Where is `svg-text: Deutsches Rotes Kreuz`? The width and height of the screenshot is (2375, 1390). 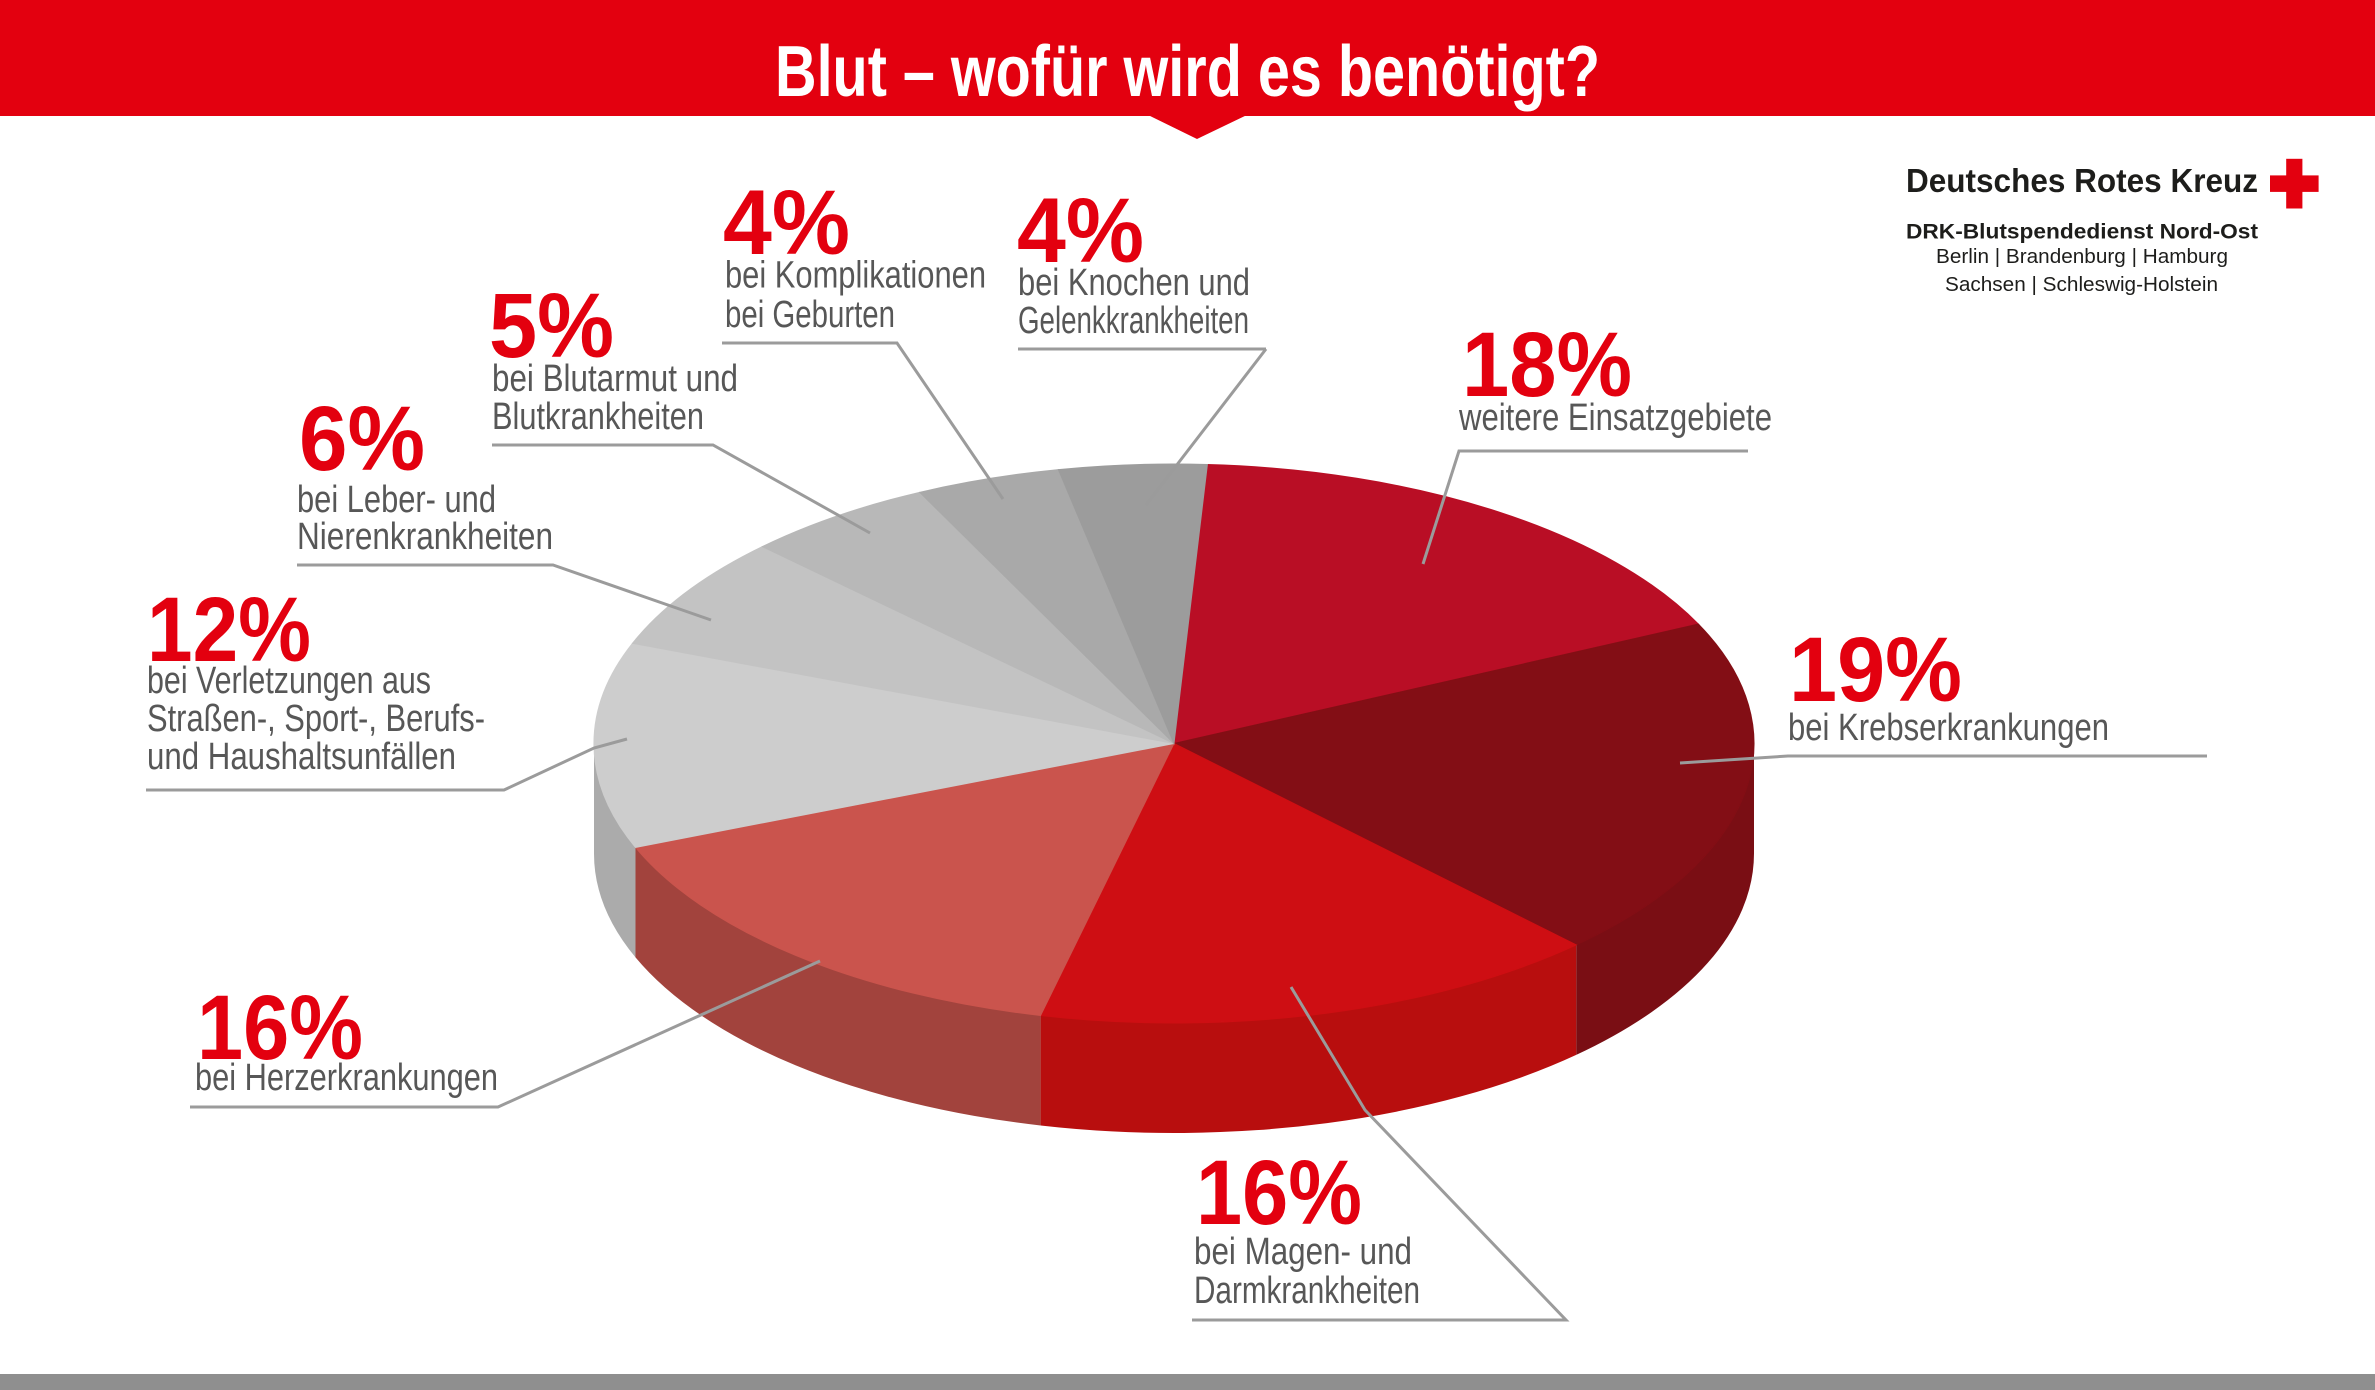 svg-text: Deutsches Rotes Kreuz is located at coordinates (2082, 180).